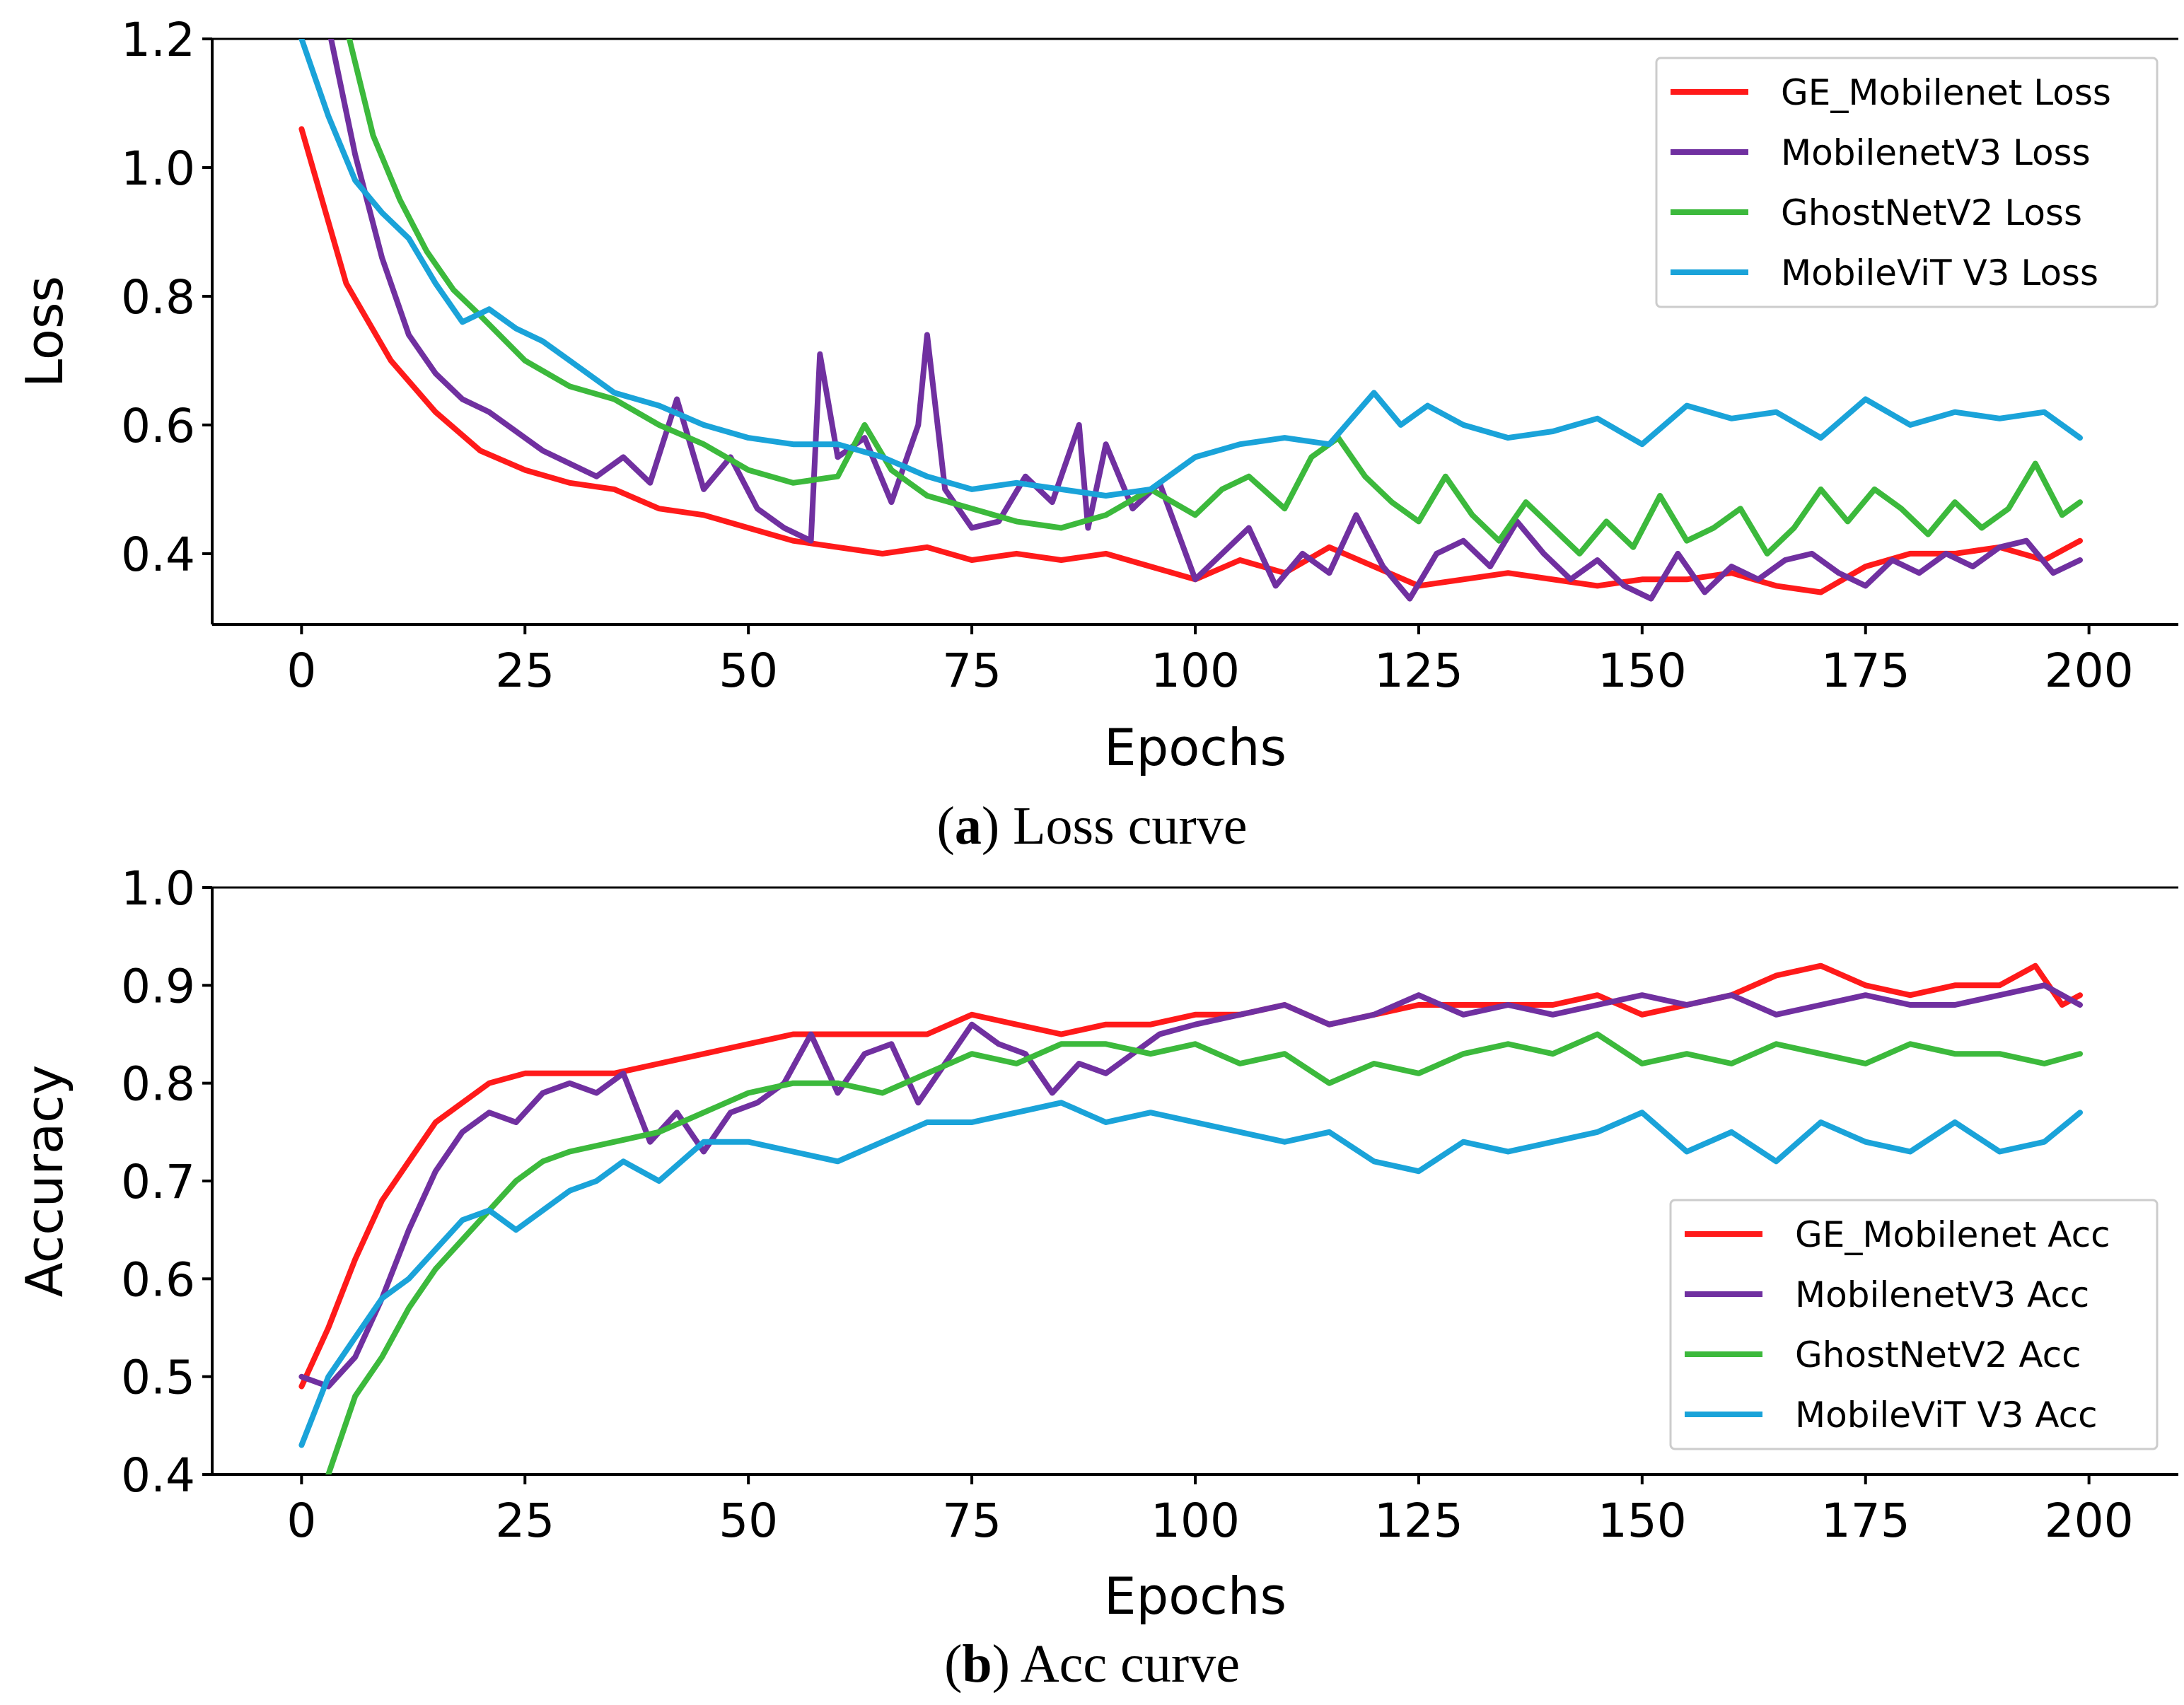 The width and height of the screenshot is (2184, 1705). What do you see at coordinates (1947, 1415) in the screenshot?
I see `acc-legend-label: MobileViT V3 Acc` at bounding box center [1947, 1415].